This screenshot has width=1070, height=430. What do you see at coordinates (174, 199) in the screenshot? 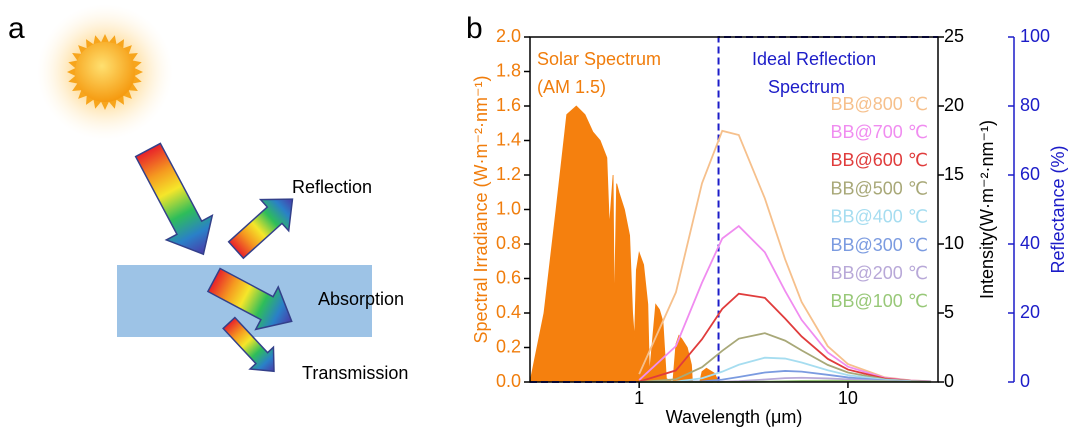
I see `incident-arrow` at bounding box center [174, 199].